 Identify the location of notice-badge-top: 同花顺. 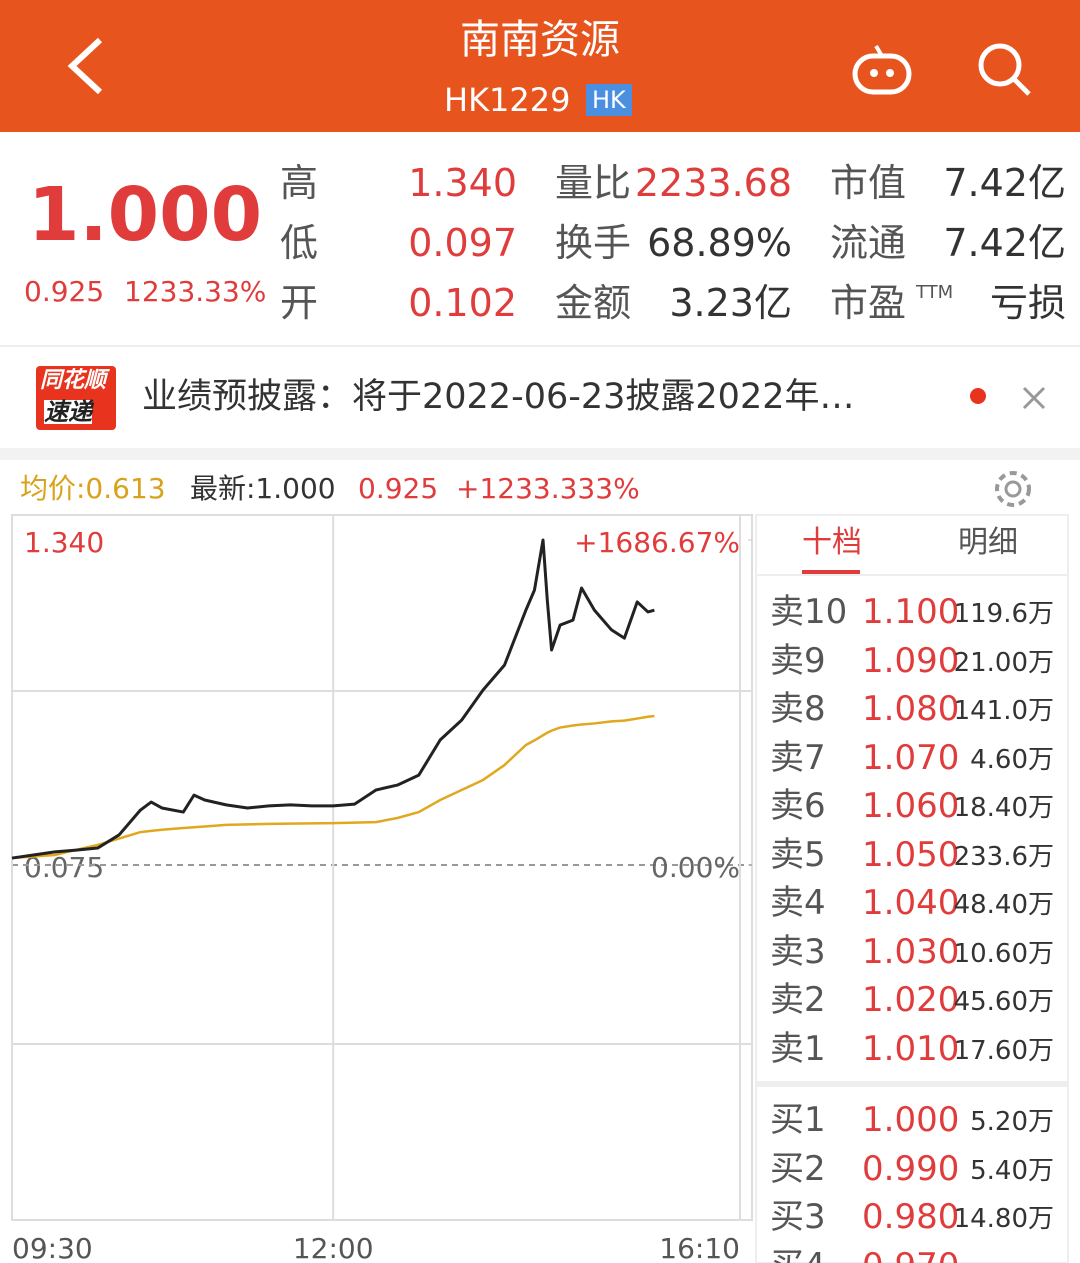
(73, 380).